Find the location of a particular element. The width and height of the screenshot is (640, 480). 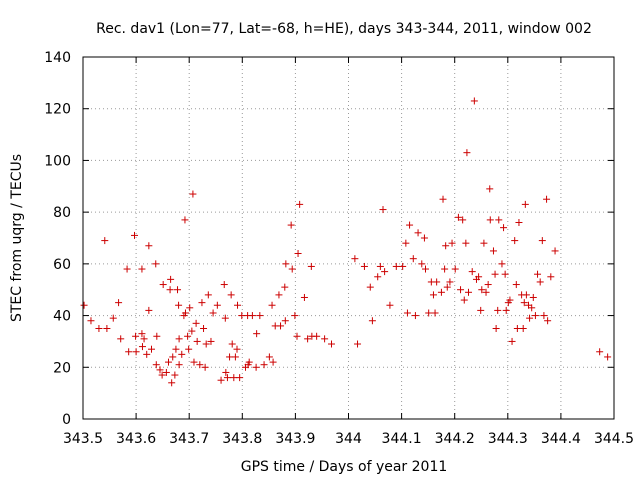

x-tick-label: 344.5 is located at coordinates (614, 439).